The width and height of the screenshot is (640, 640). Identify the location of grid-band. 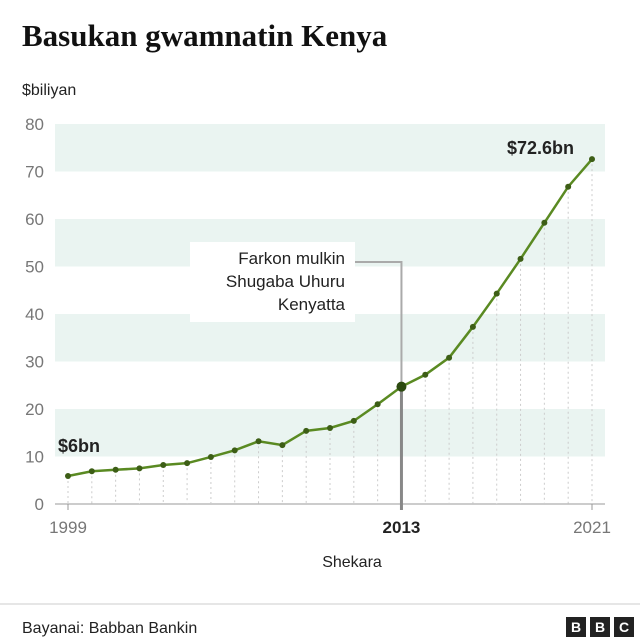
(330, 148).